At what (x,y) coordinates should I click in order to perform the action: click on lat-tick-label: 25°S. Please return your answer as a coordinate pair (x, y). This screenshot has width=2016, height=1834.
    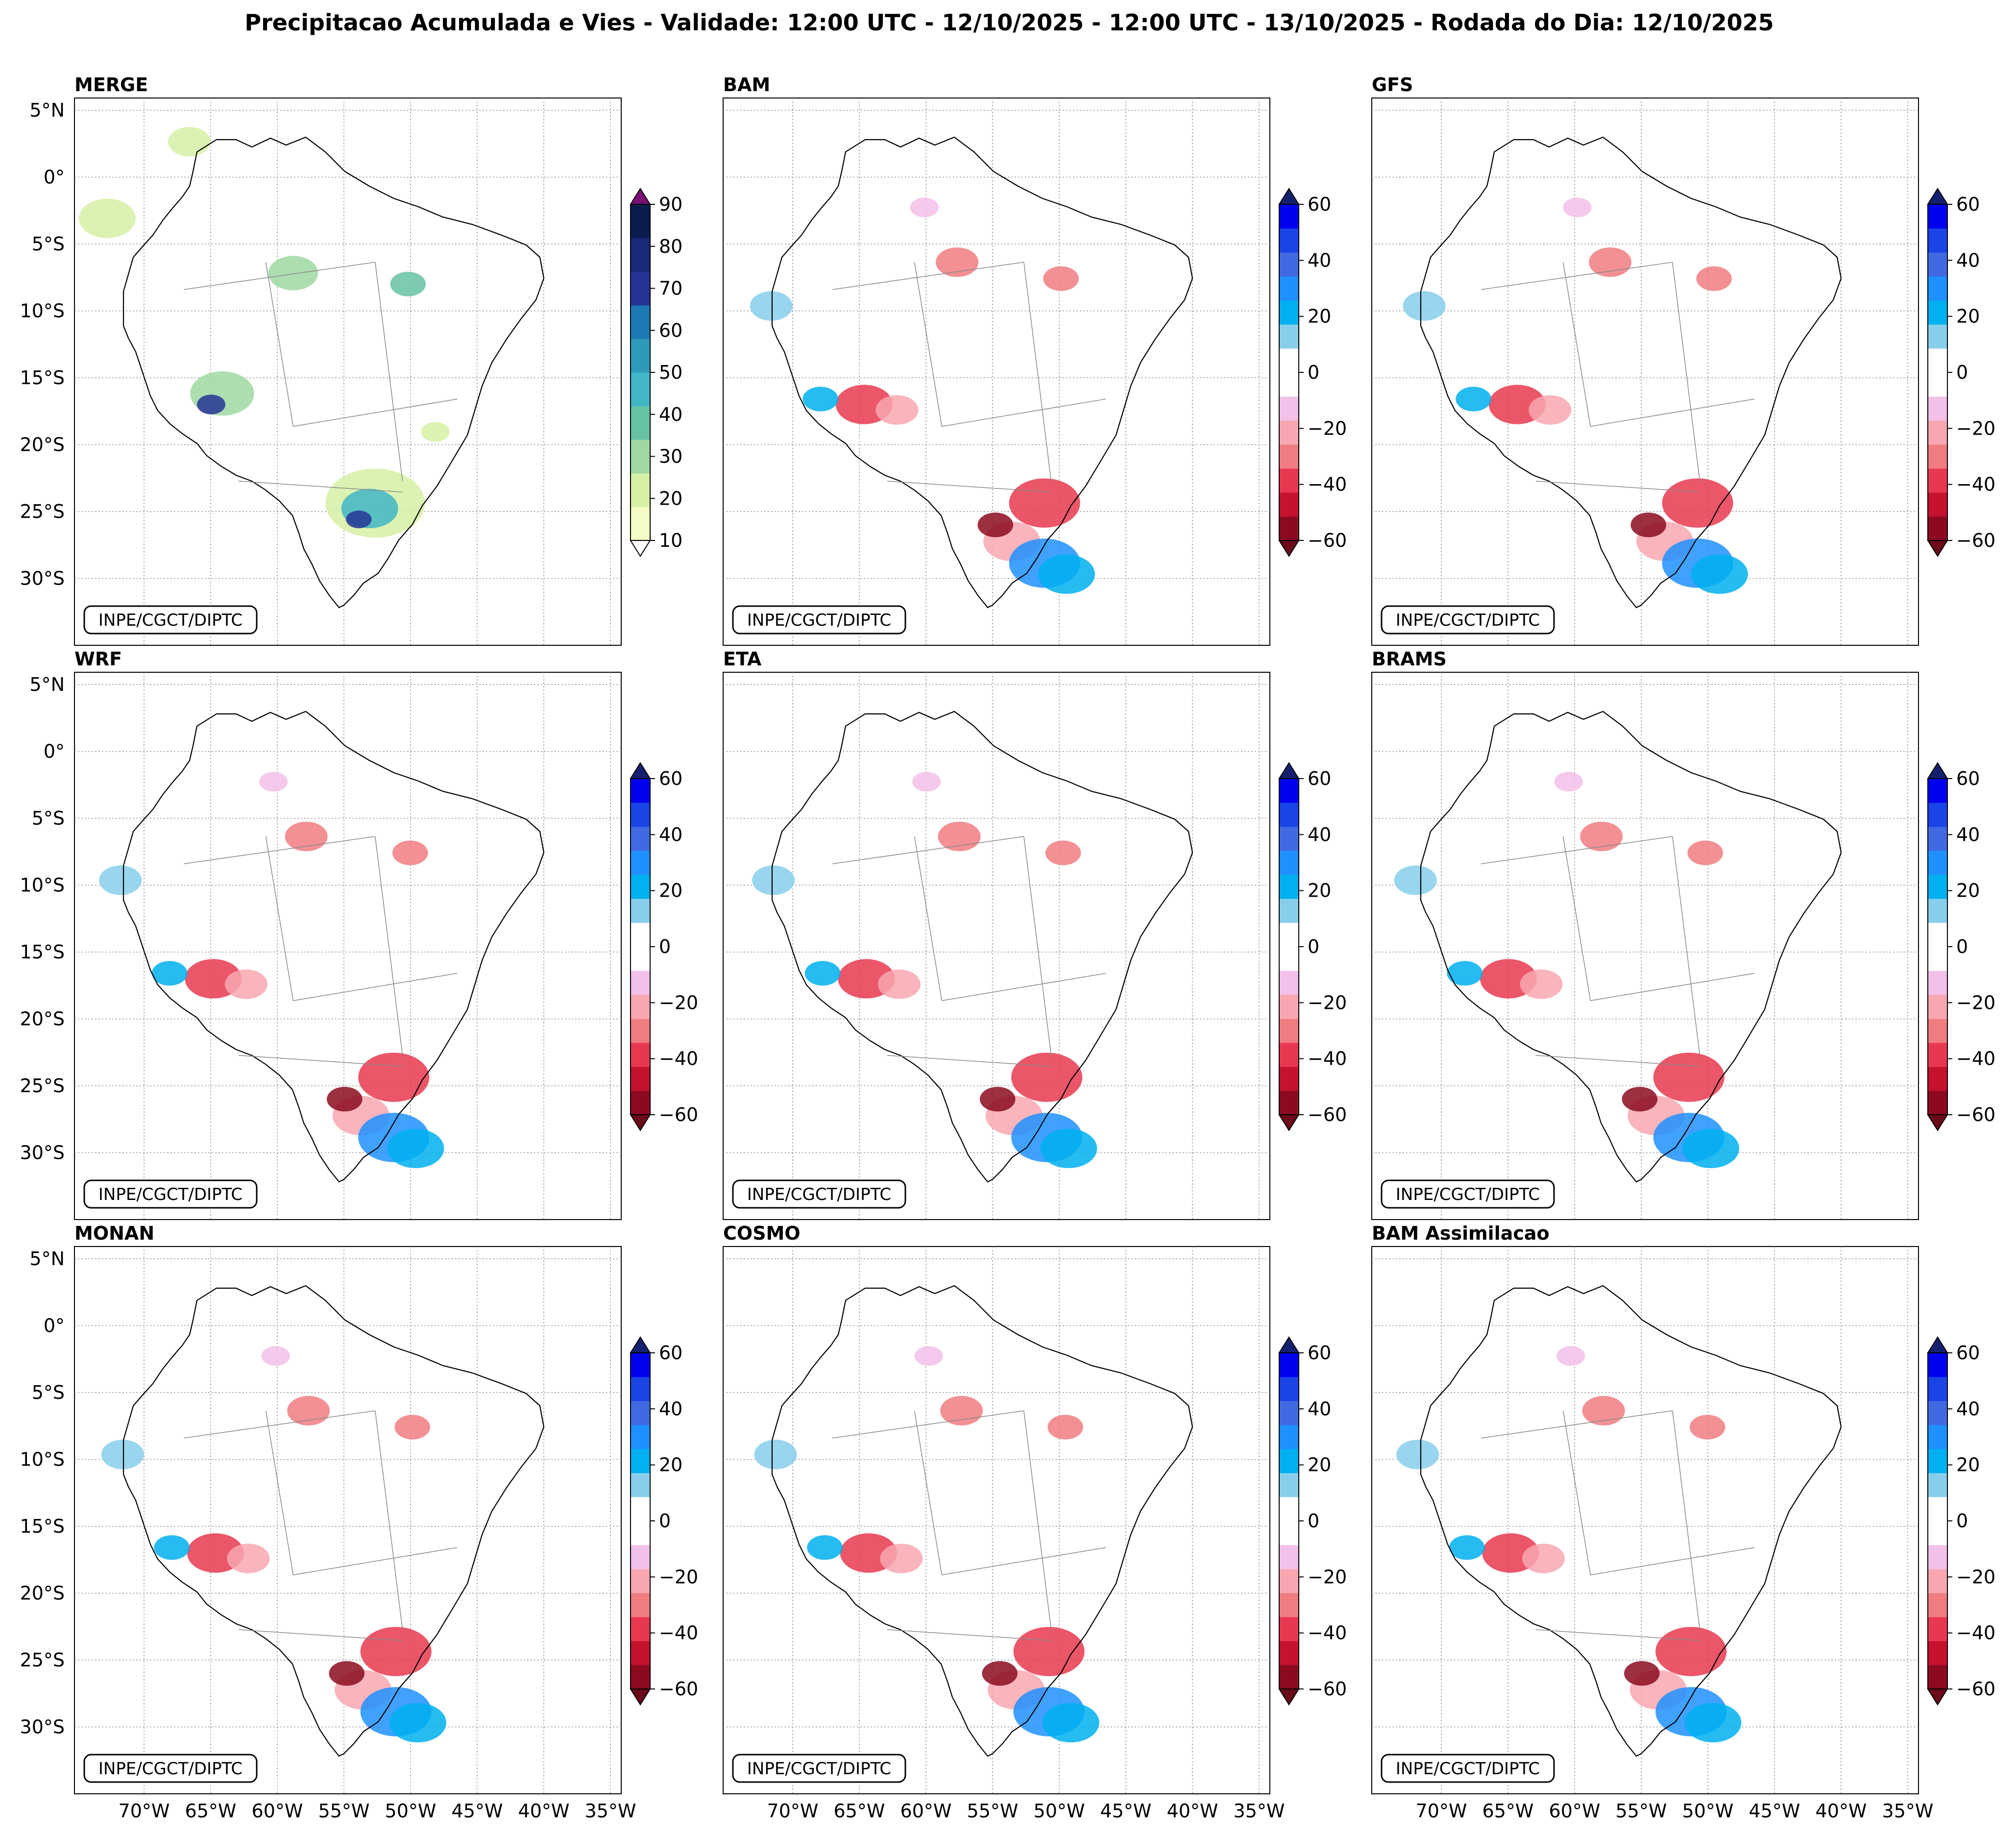
    Looking at the image, I should click on (42, 1086).